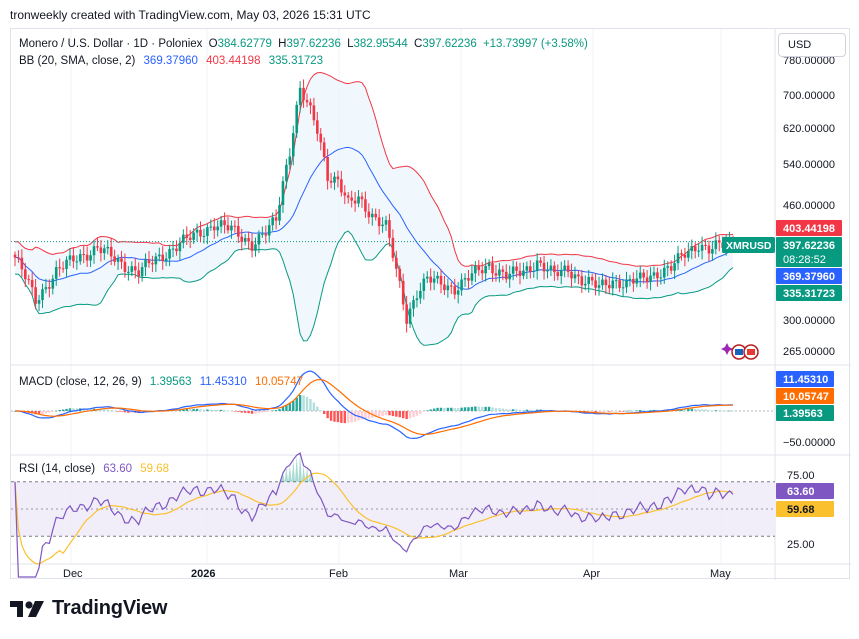 This screenshot has height=639, width=859. What do you see at coordinates (88, 608) in the screenshot?
I see `tradingview-logo: TradingView` at bounding box center [88, 608].